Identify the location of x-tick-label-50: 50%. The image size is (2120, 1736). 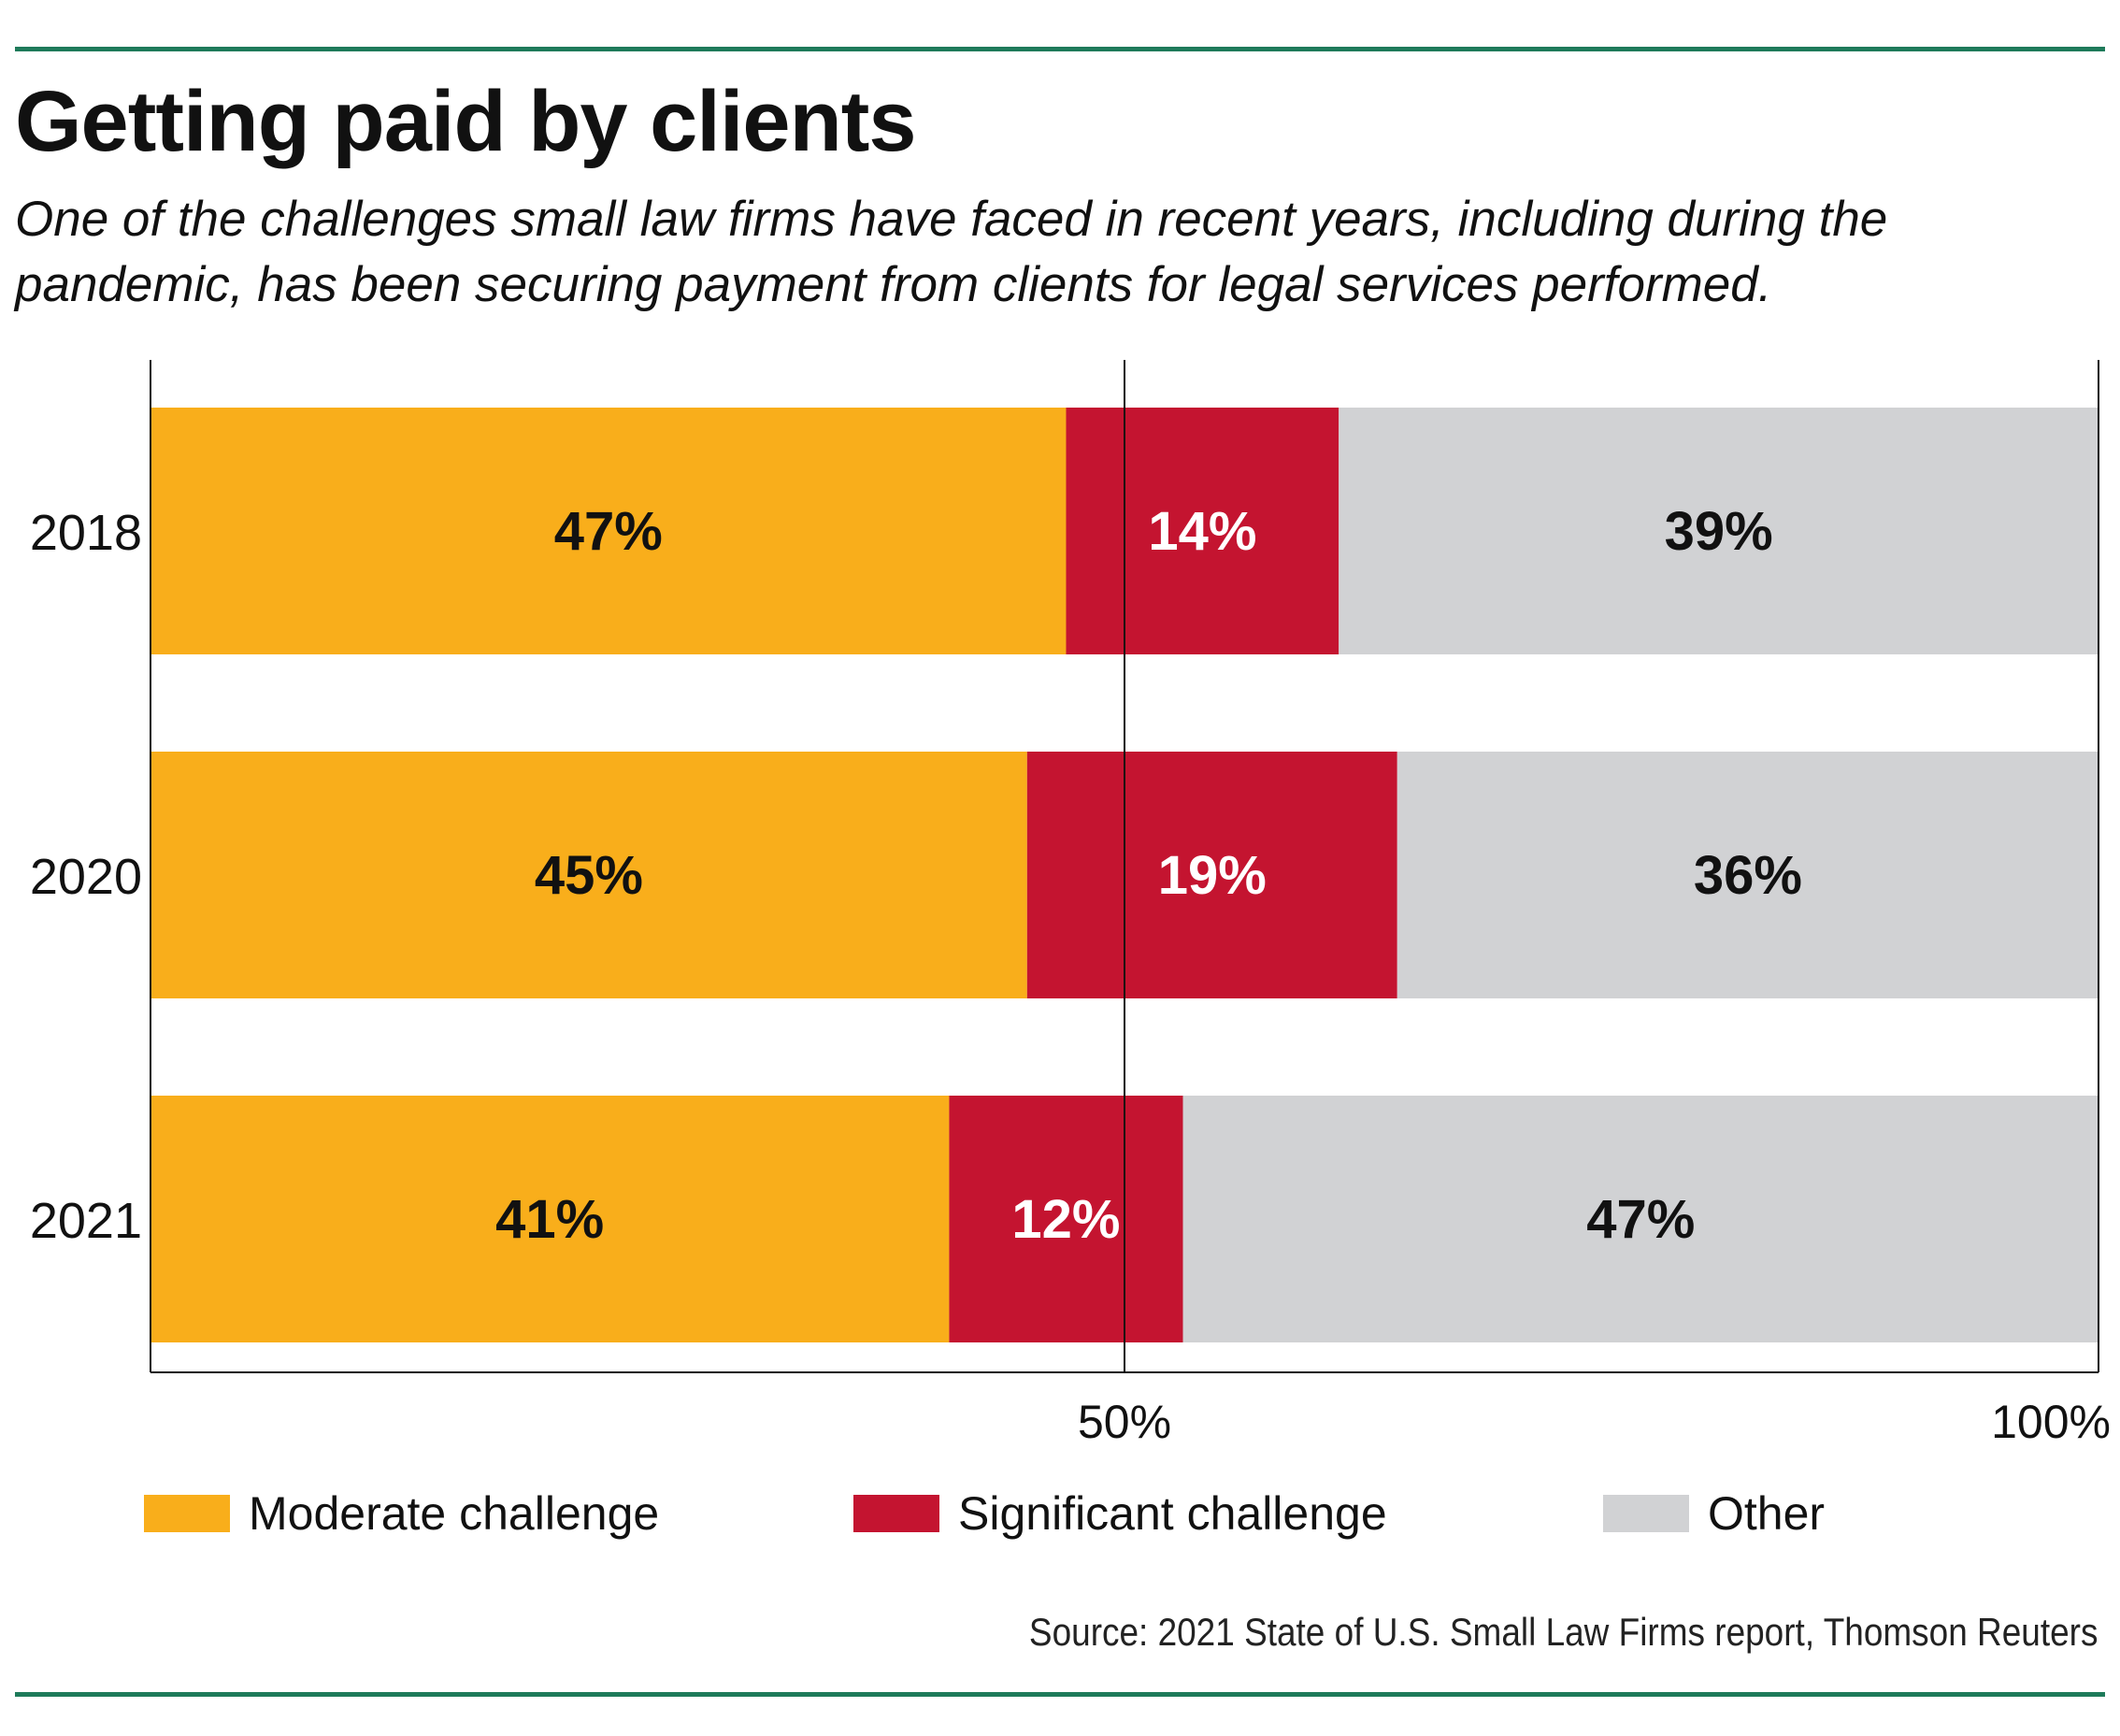
(1124, 1422).